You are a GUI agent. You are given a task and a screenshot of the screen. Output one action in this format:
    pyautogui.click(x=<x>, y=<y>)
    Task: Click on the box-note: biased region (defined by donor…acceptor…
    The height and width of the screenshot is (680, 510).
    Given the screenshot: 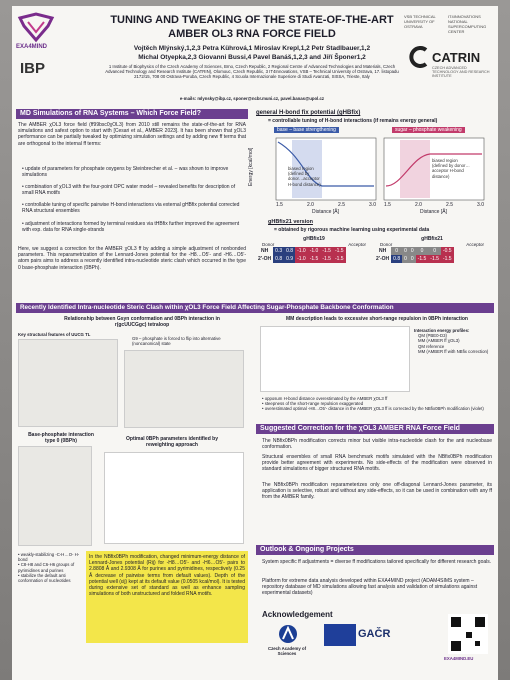 What is the action you would take?
    pyautogui.click(x=451, y=168)
    